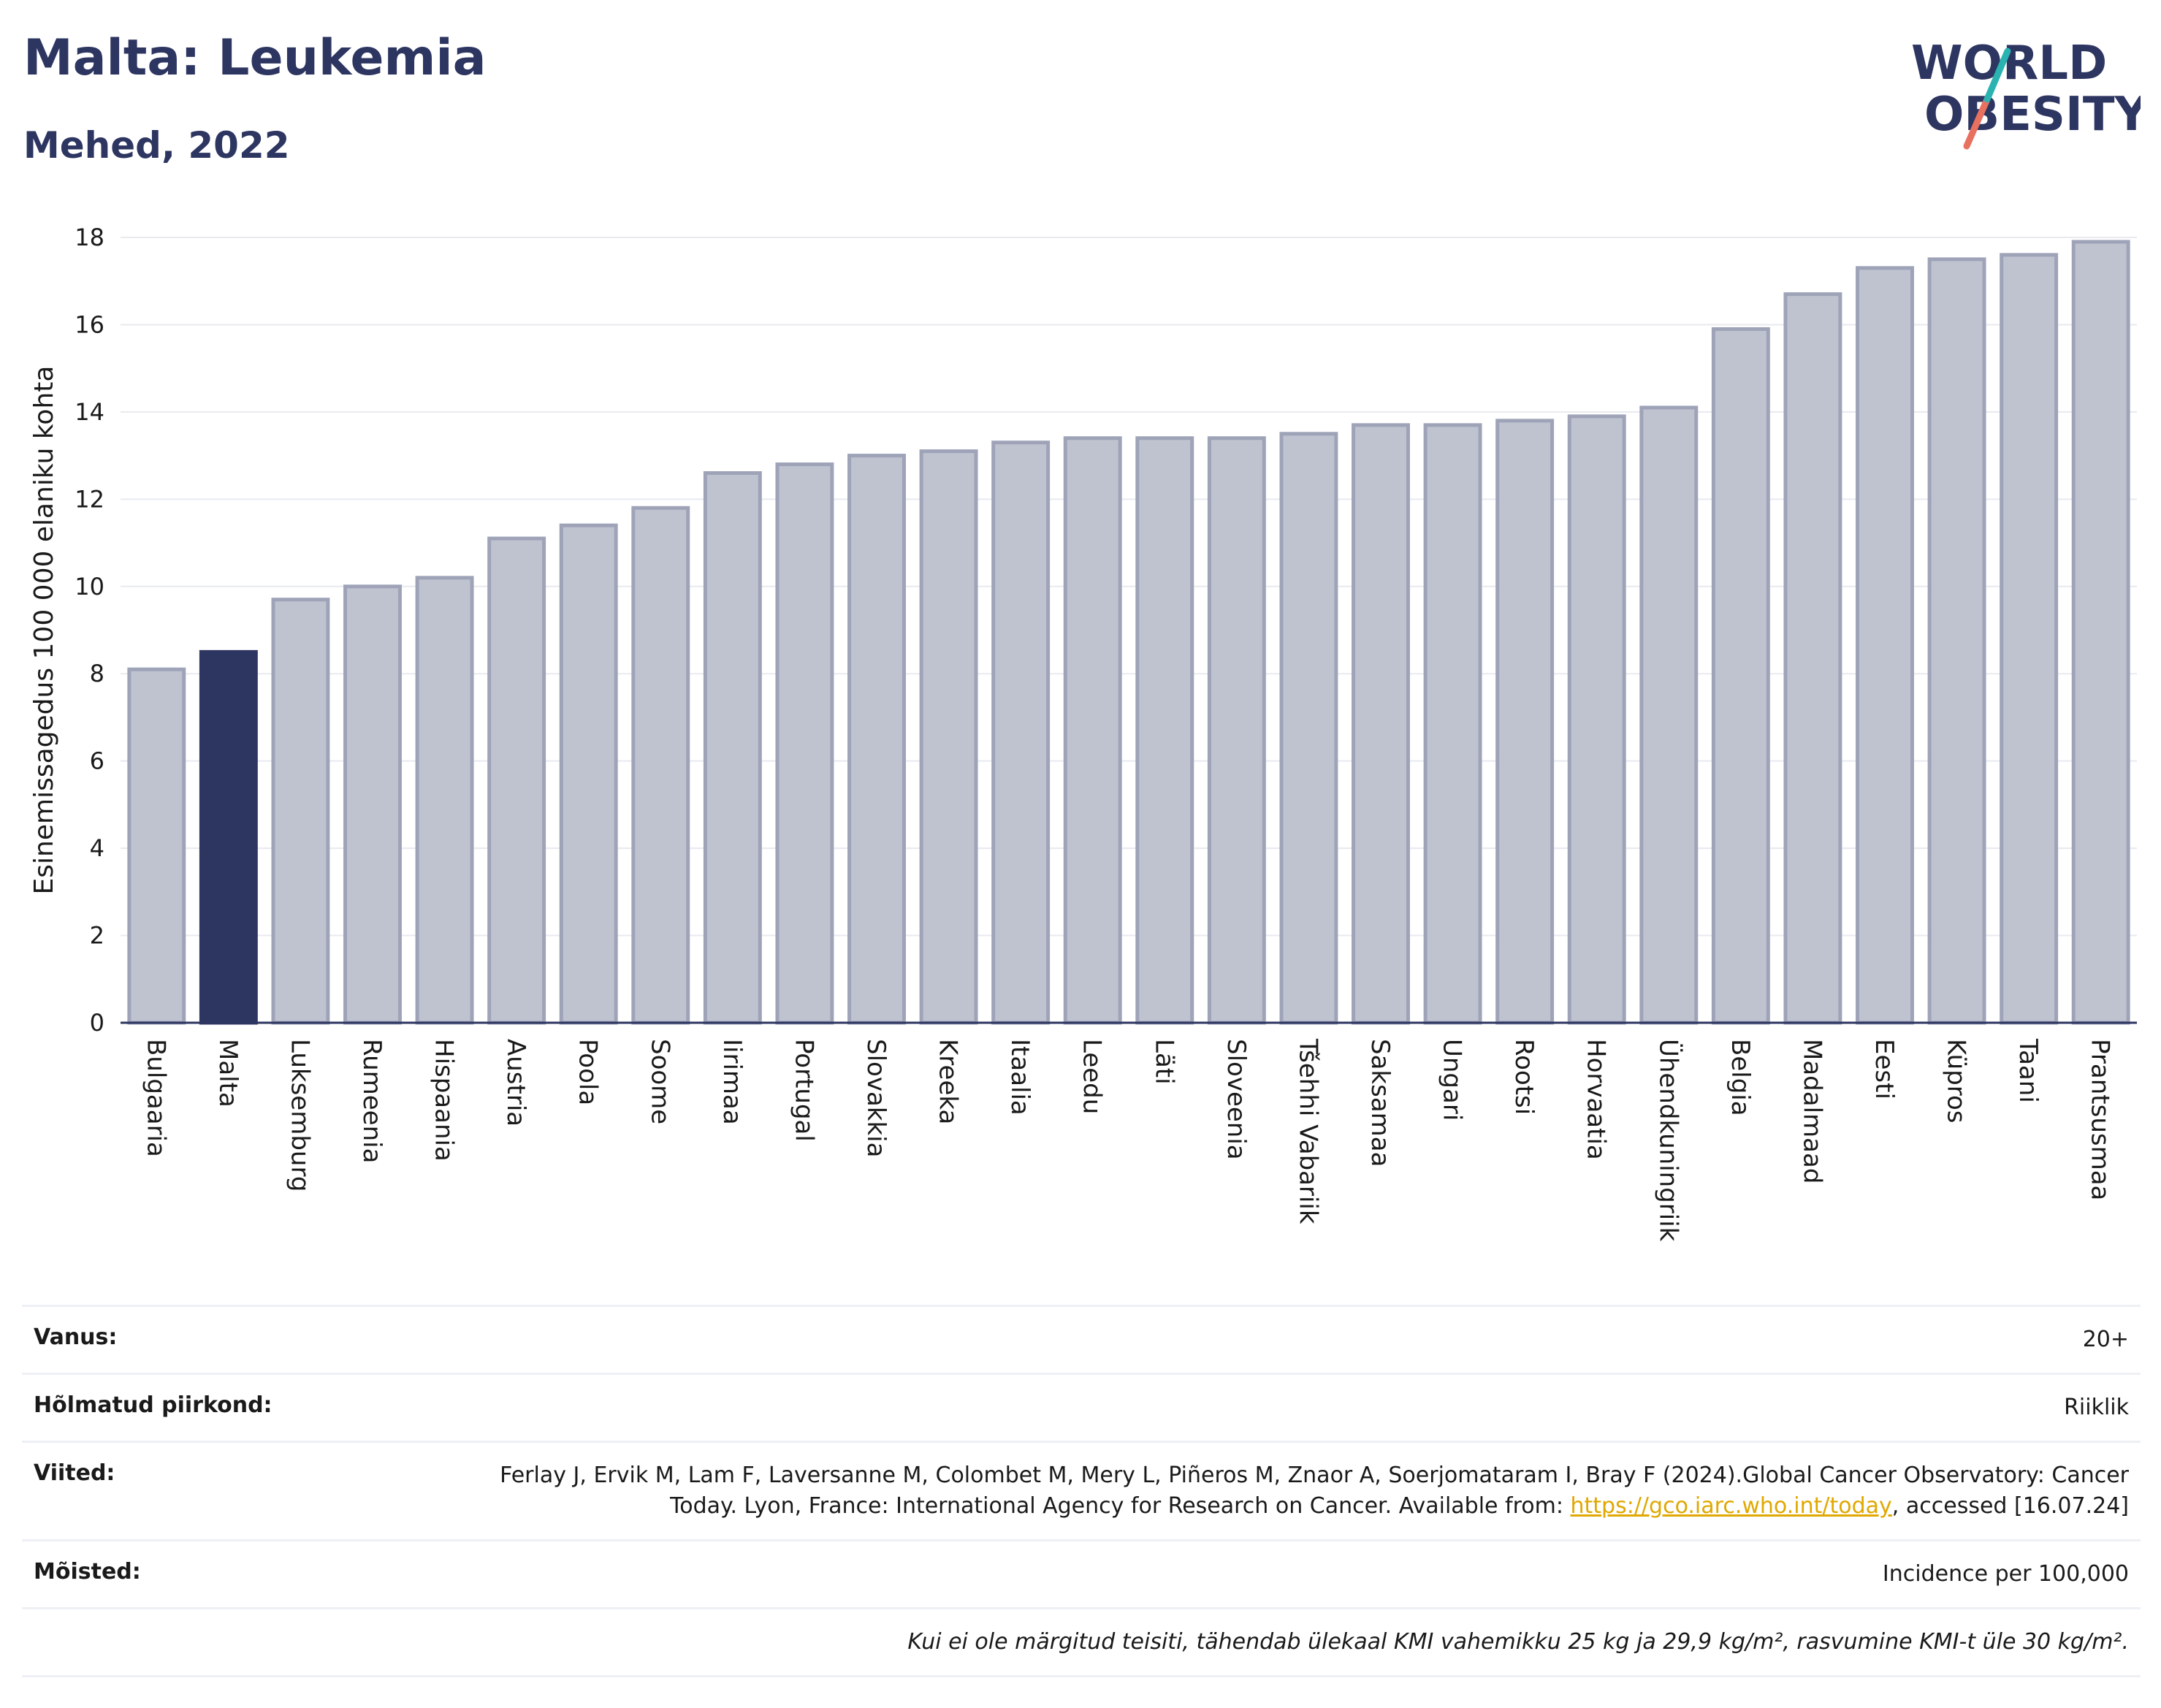 Image resolution: width=2161 pixels, height=1708 pixels. I want to click on x-tick-label: Austria, so click(515, 1082).